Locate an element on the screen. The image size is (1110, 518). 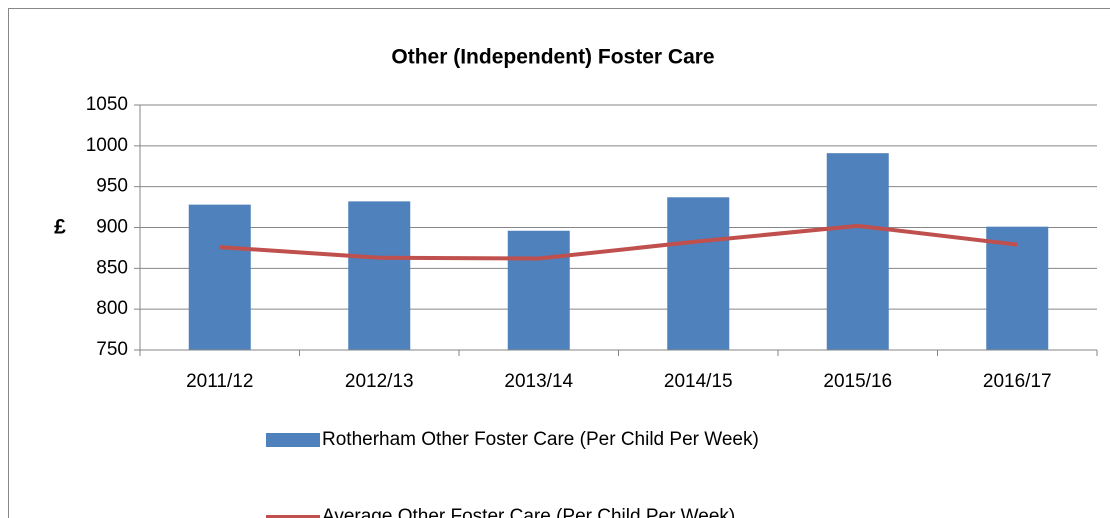
y-tick-label: 950 is located at coordinates (112, 186).